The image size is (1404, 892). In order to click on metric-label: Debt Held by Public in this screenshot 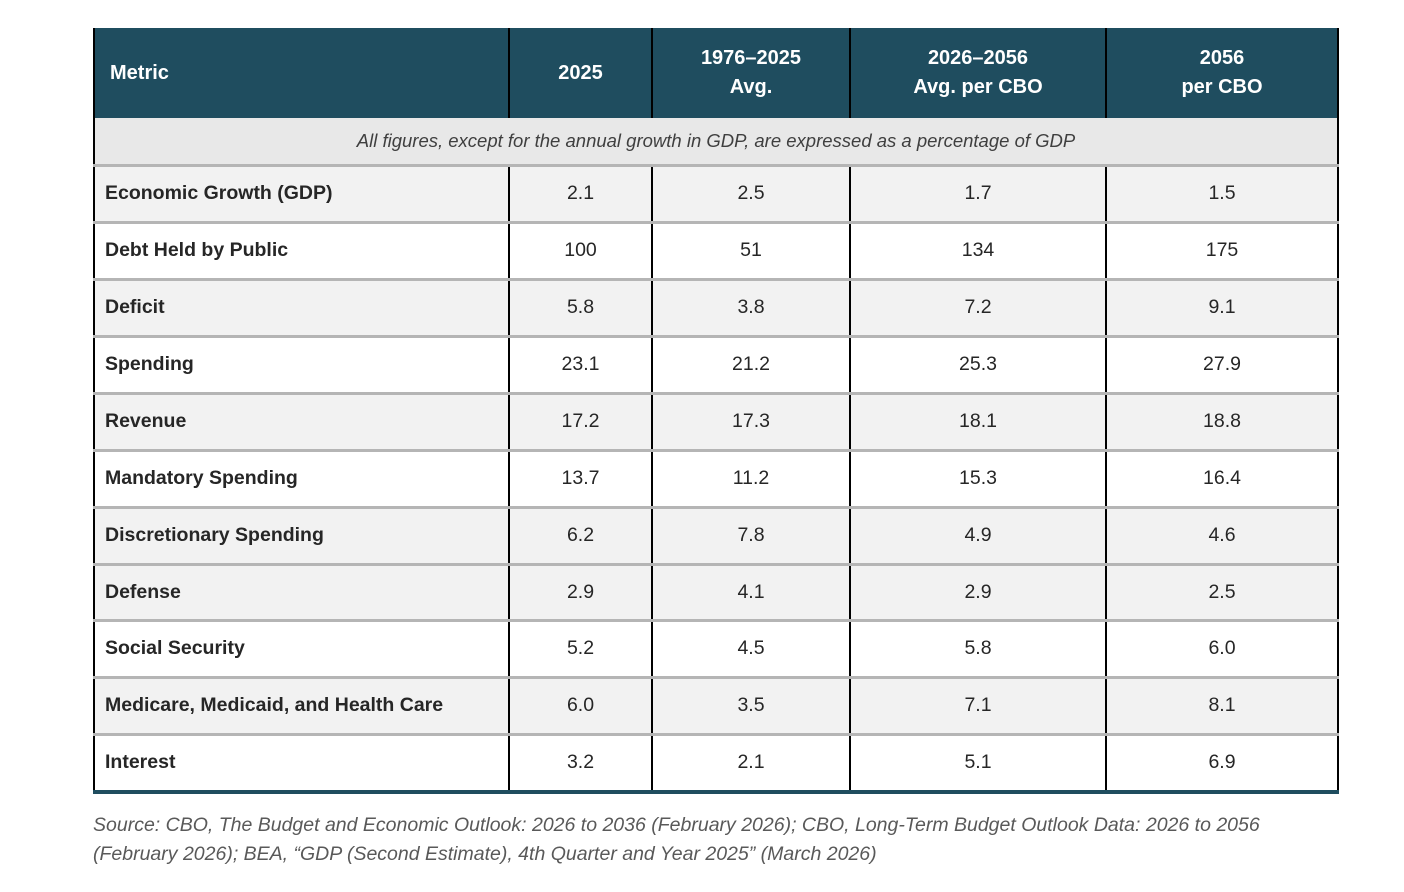, I will do `click(197, 249)`.